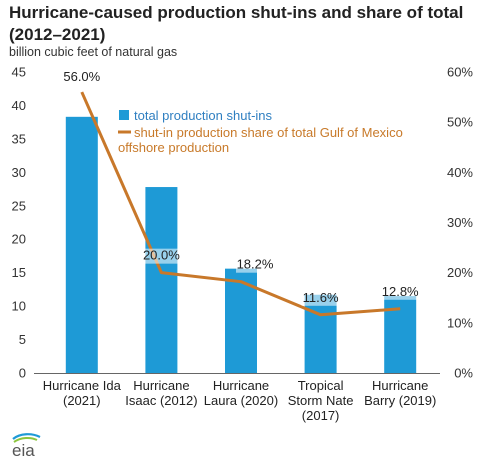  I want to click on left-tick-label: 35, so click(19, 138).